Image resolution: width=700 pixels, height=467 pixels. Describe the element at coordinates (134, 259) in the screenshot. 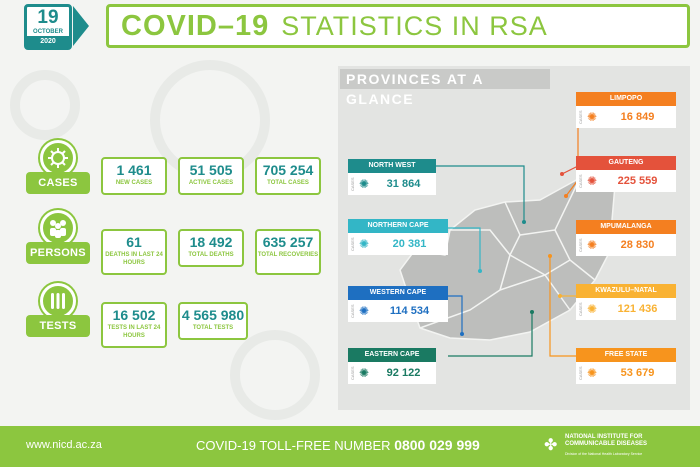

I see `stat-label: DEATHS IN LAST 24 HOURS` at that location.